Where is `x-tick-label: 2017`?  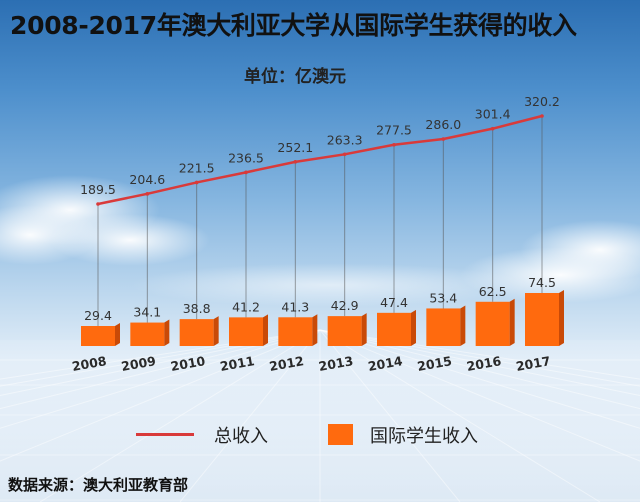
x-tick-label: 2017 is located at coordinates (533, 363).